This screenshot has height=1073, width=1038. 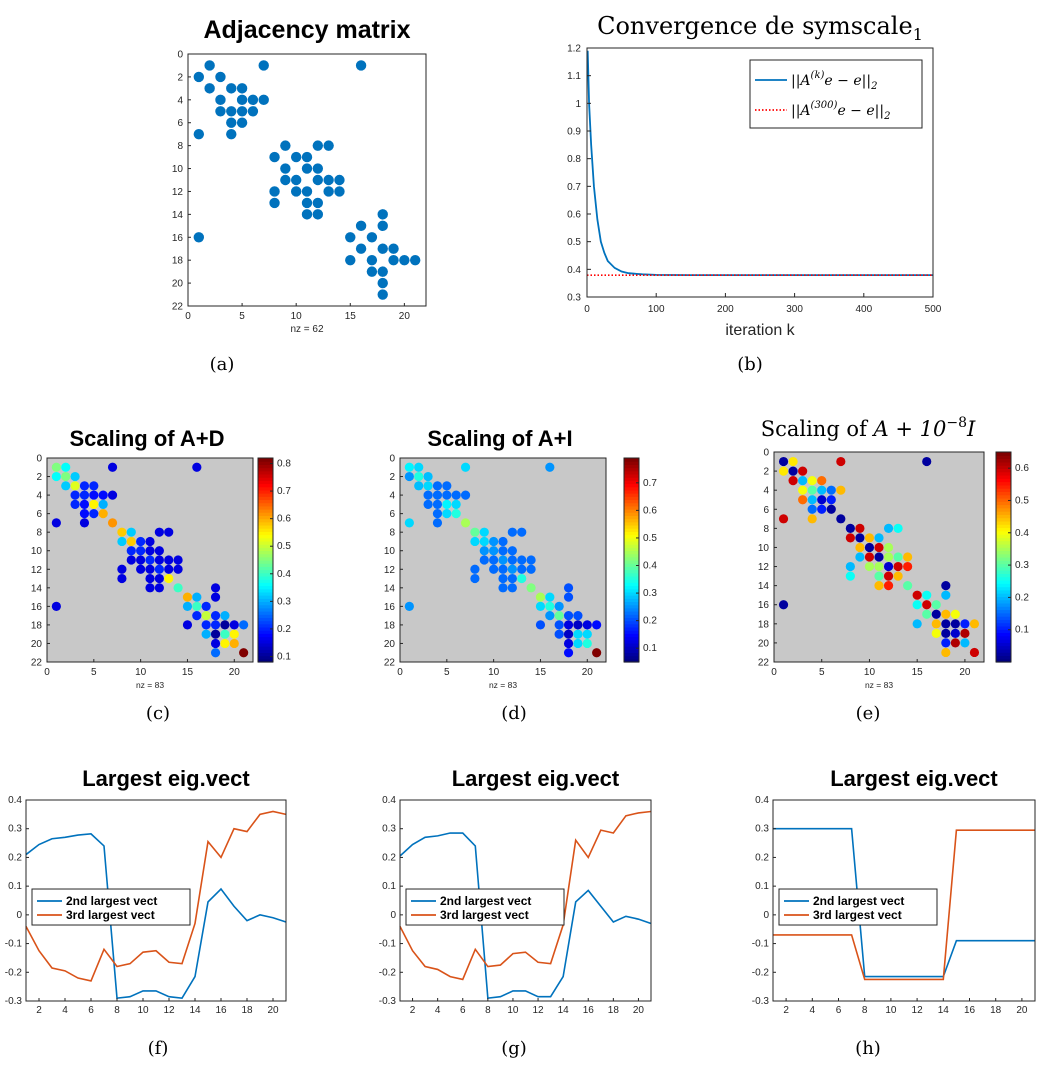 What do you see at coordinates (868, 1048) in the screenshot?
I see `caption-h: (h)` at bounding box center [868, 1048].